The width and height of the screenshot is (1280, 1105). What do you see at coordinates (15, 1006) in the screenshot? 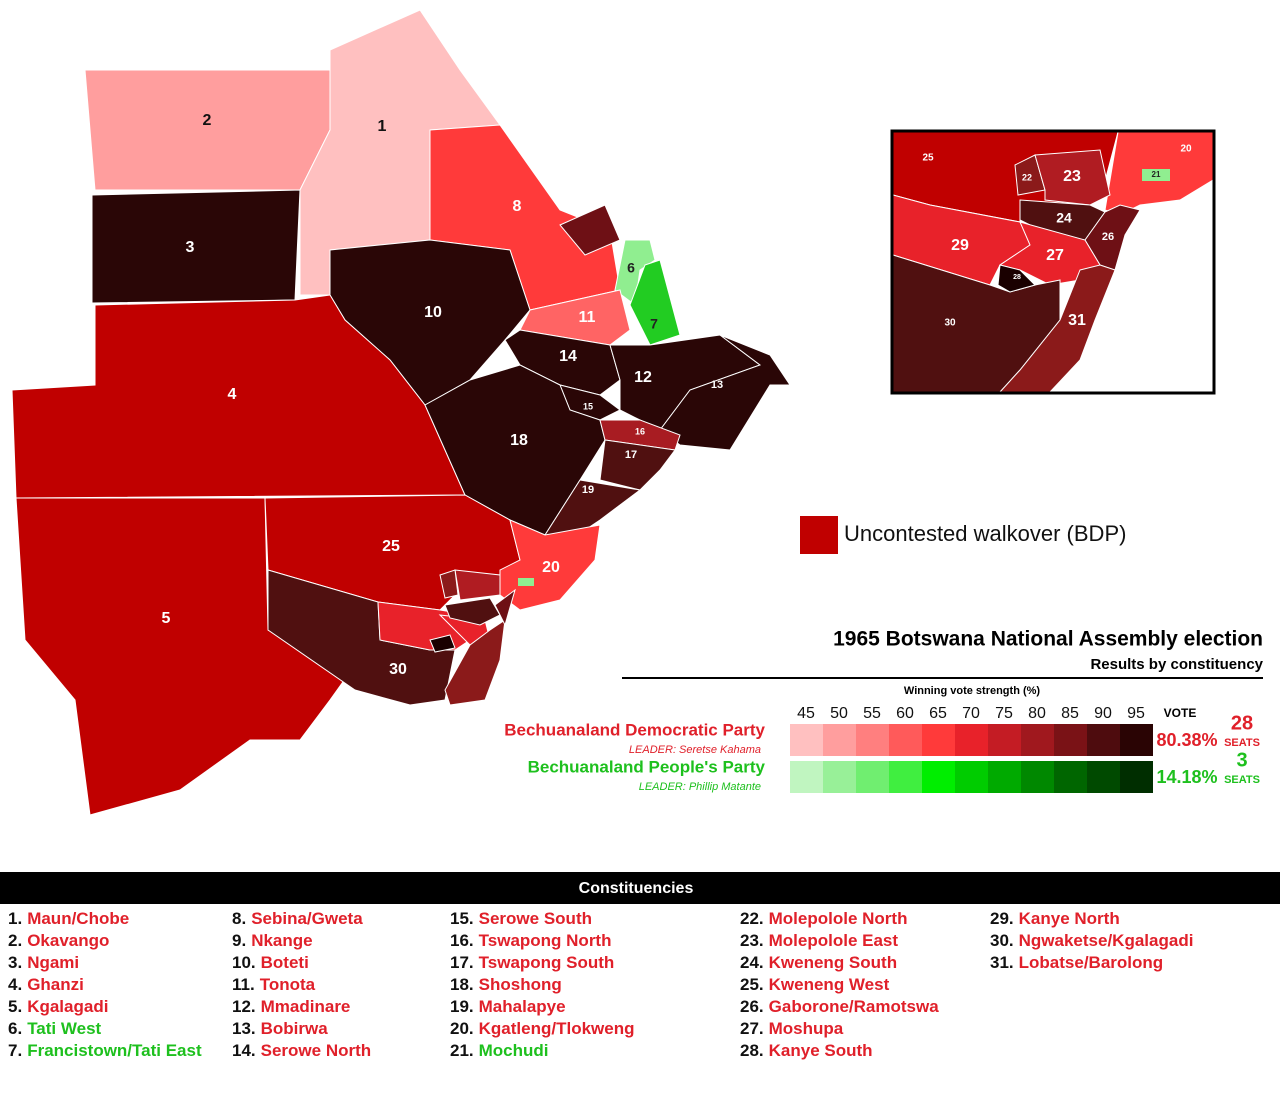
I see `constituency-number: 5.` at bounding box center [15, 1006].